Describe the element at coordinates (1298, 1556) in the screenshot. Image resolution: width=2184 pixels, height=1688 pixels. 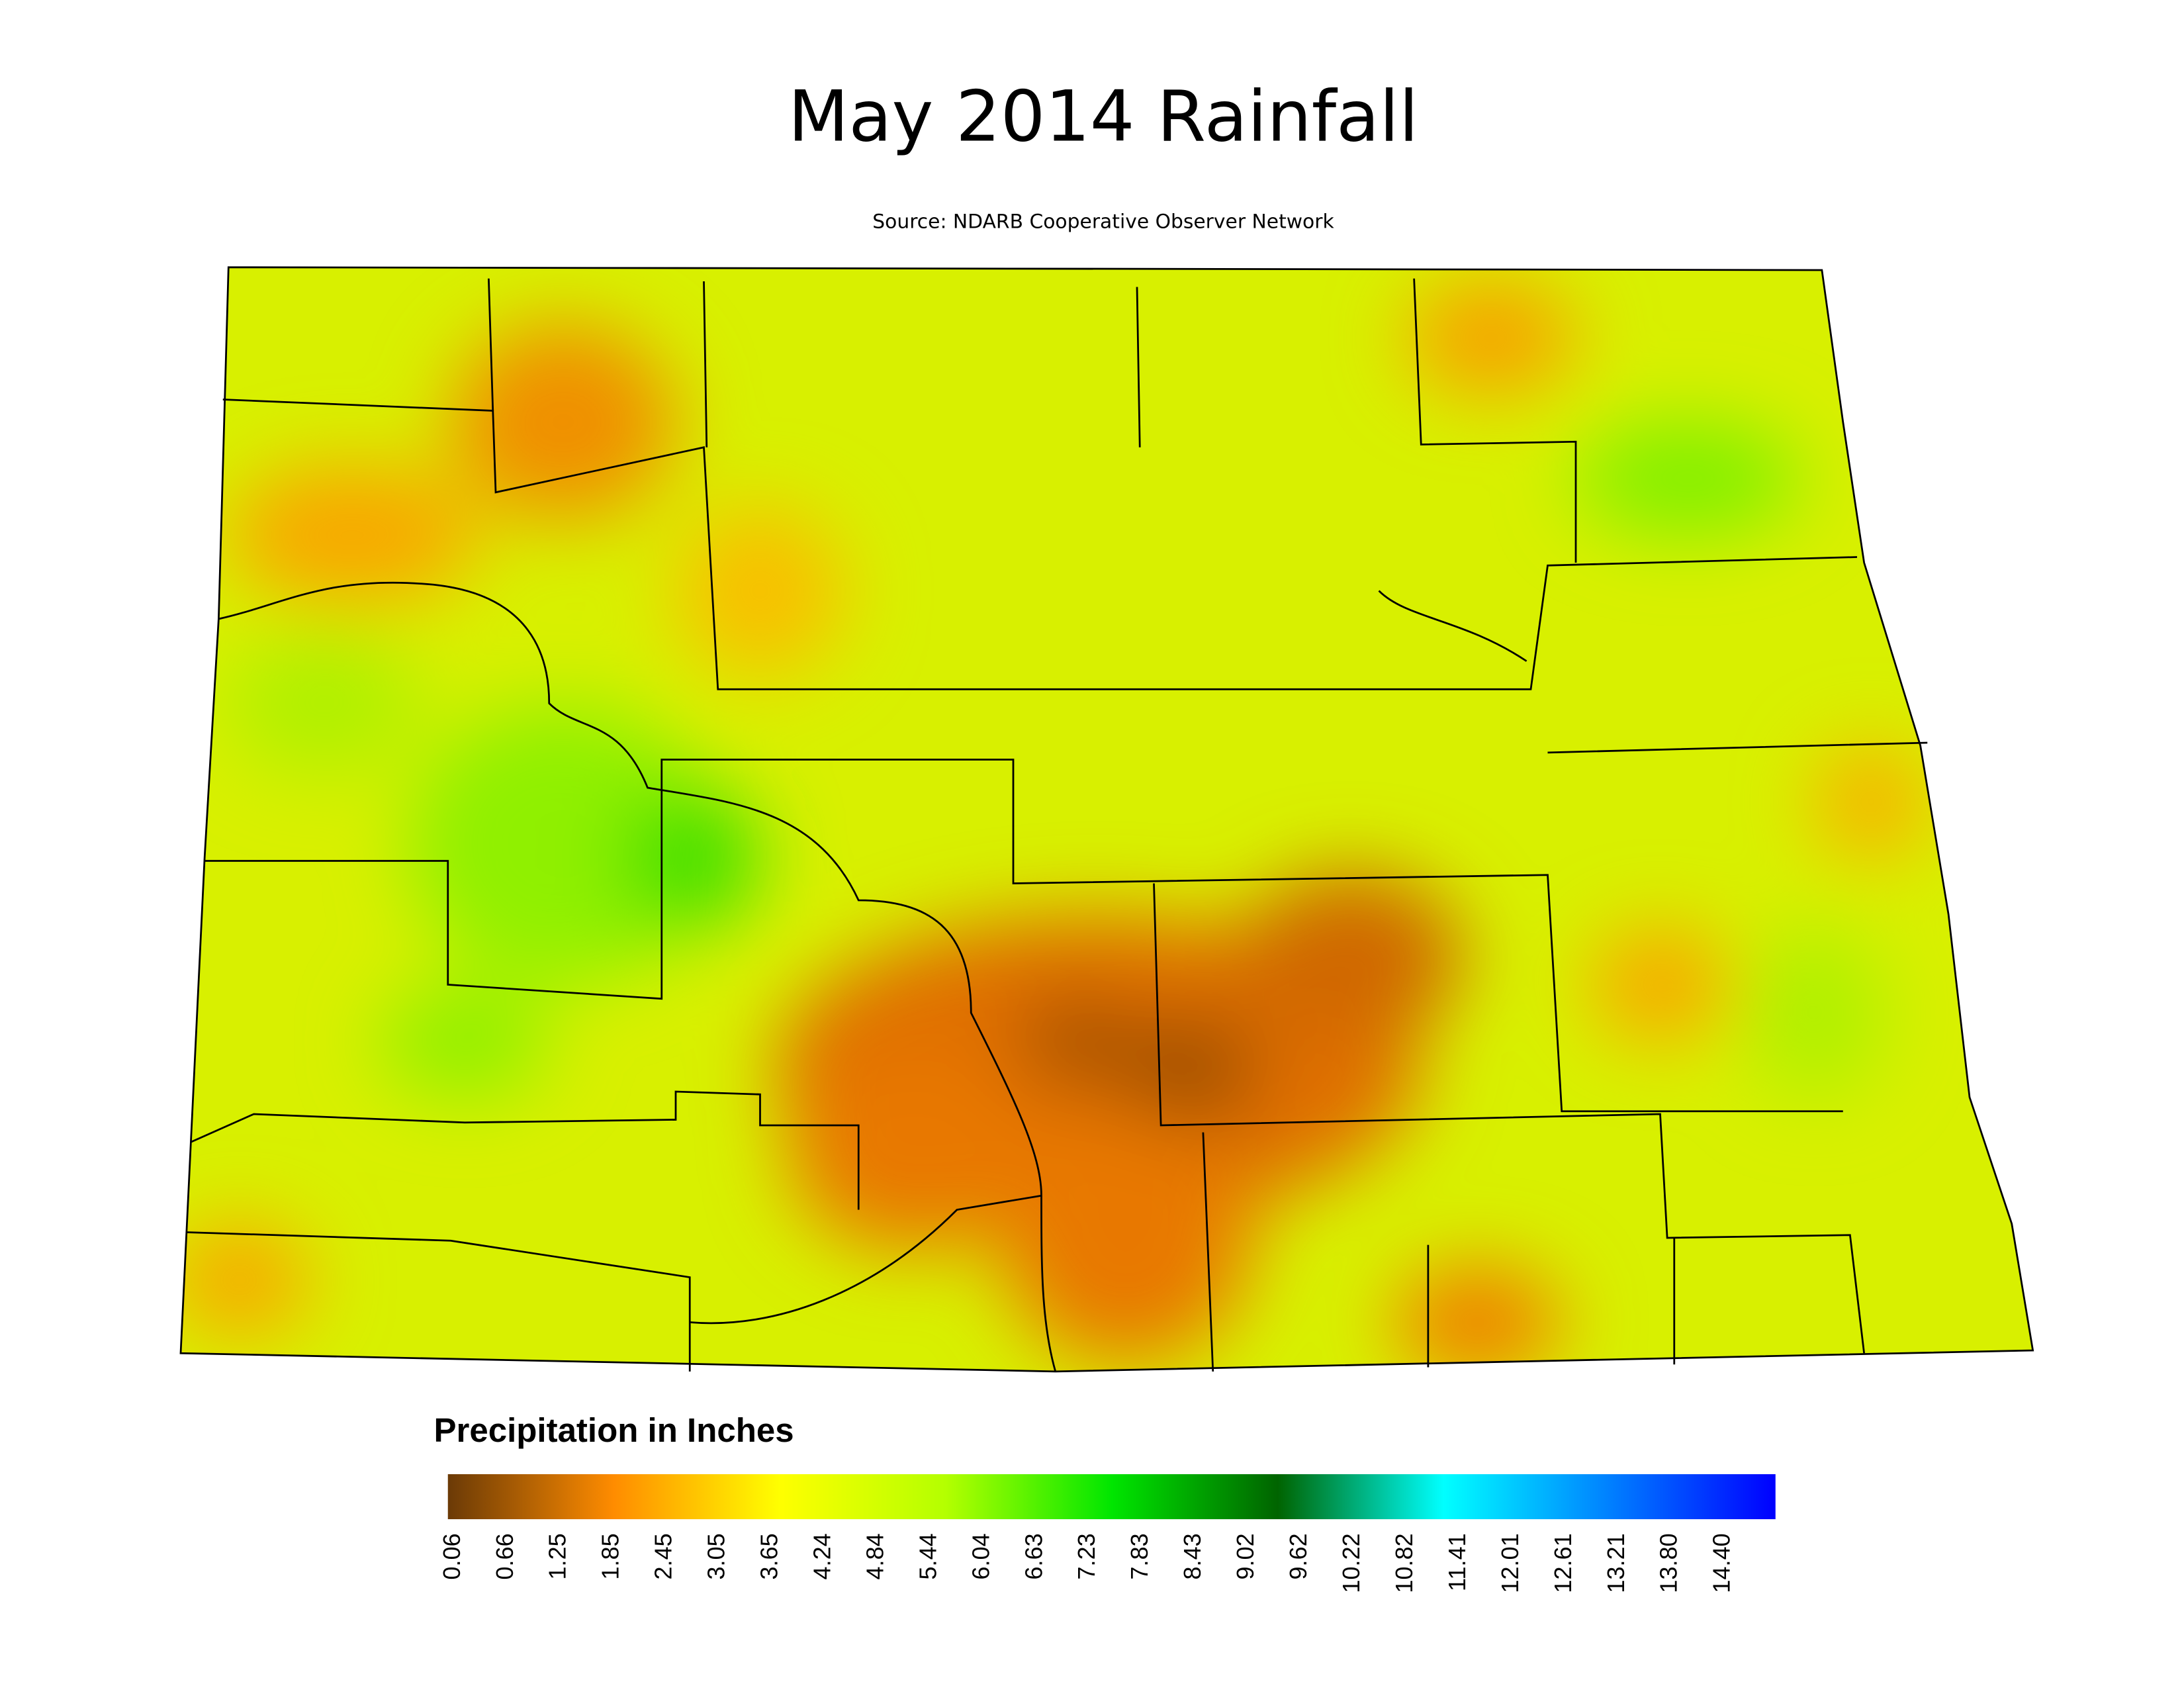
I see `legend-tick-label: 9.62` at that location.